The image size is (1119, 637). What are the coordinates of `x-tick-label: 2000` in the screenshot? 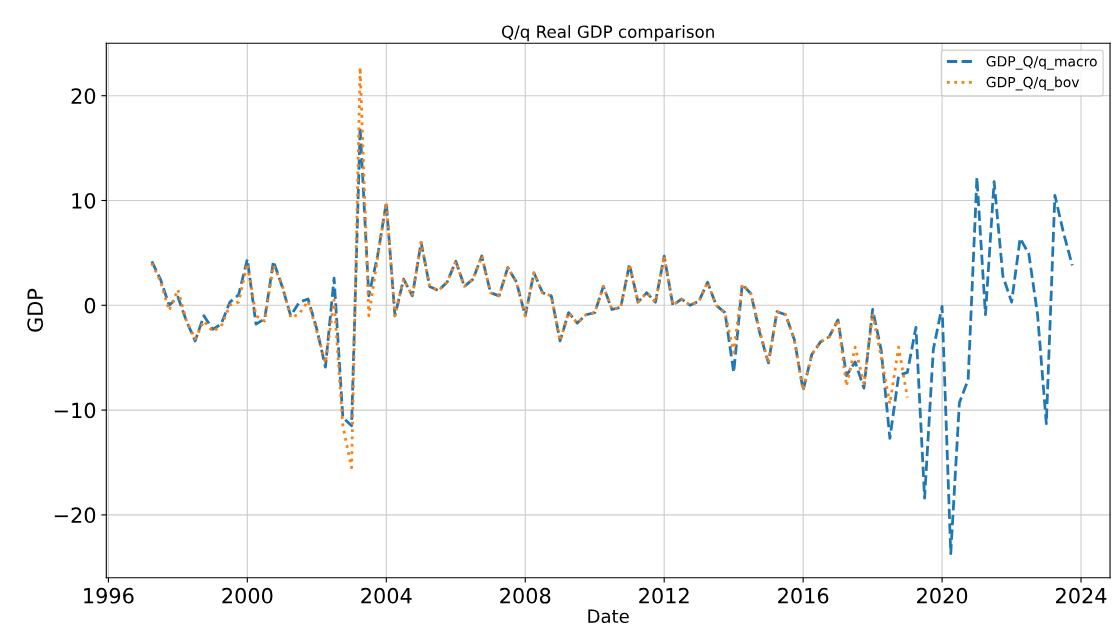 It's located at (247, 595).